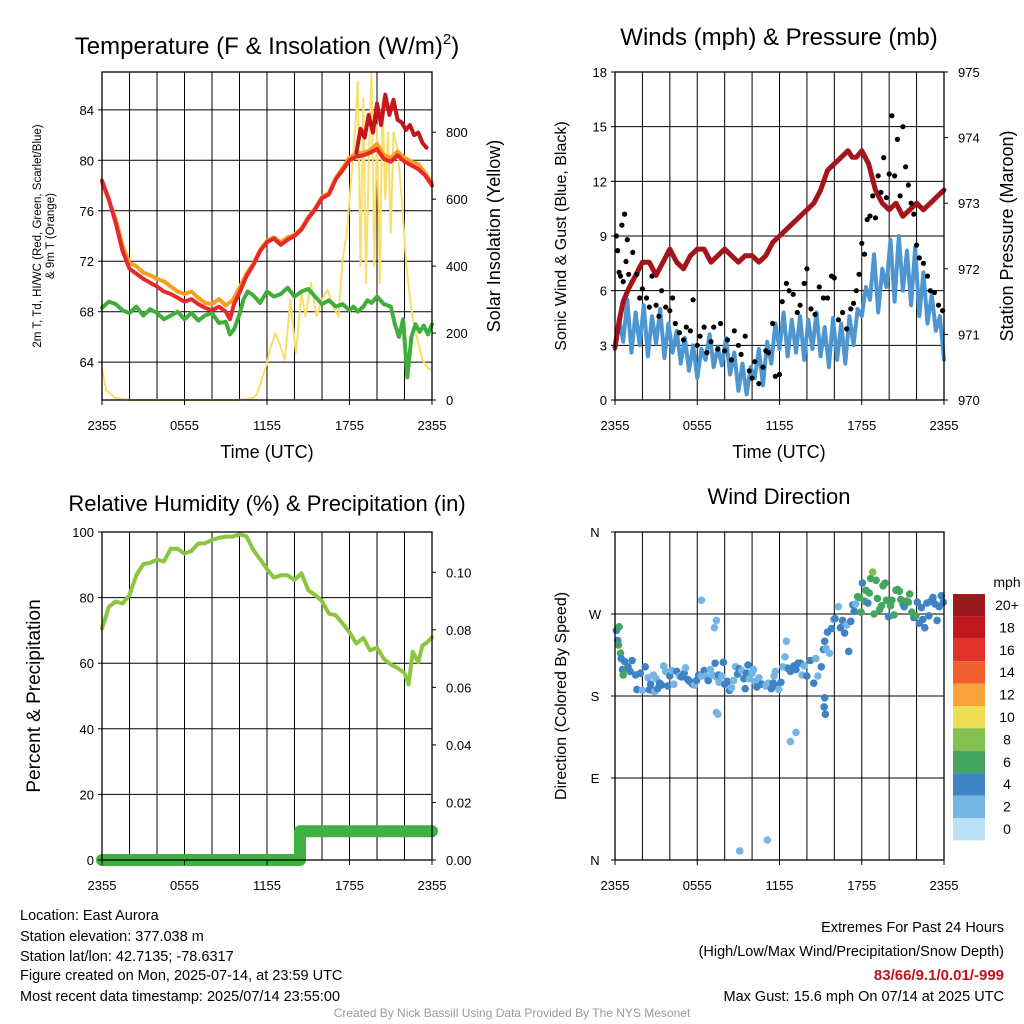 This screenshot has height=1024, width=1024. I want to click on y-tick-label: 84, so click(87, 110).